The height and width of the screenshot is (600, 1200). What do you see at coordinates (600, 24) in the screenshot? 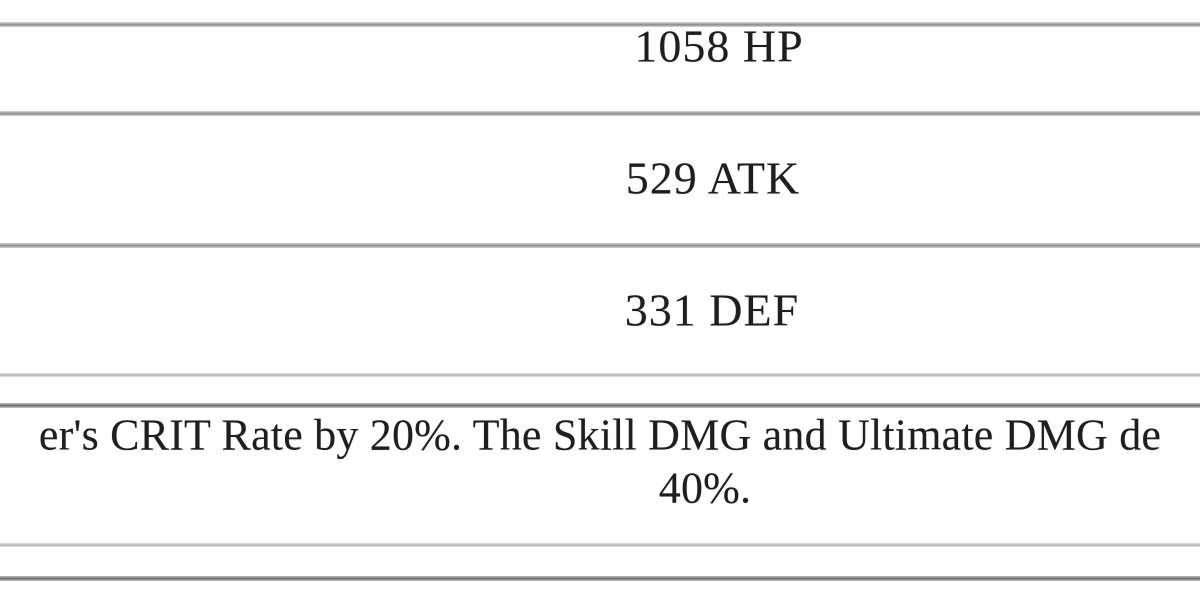
I see `row-divider-top` at bounding box center [600, 24].